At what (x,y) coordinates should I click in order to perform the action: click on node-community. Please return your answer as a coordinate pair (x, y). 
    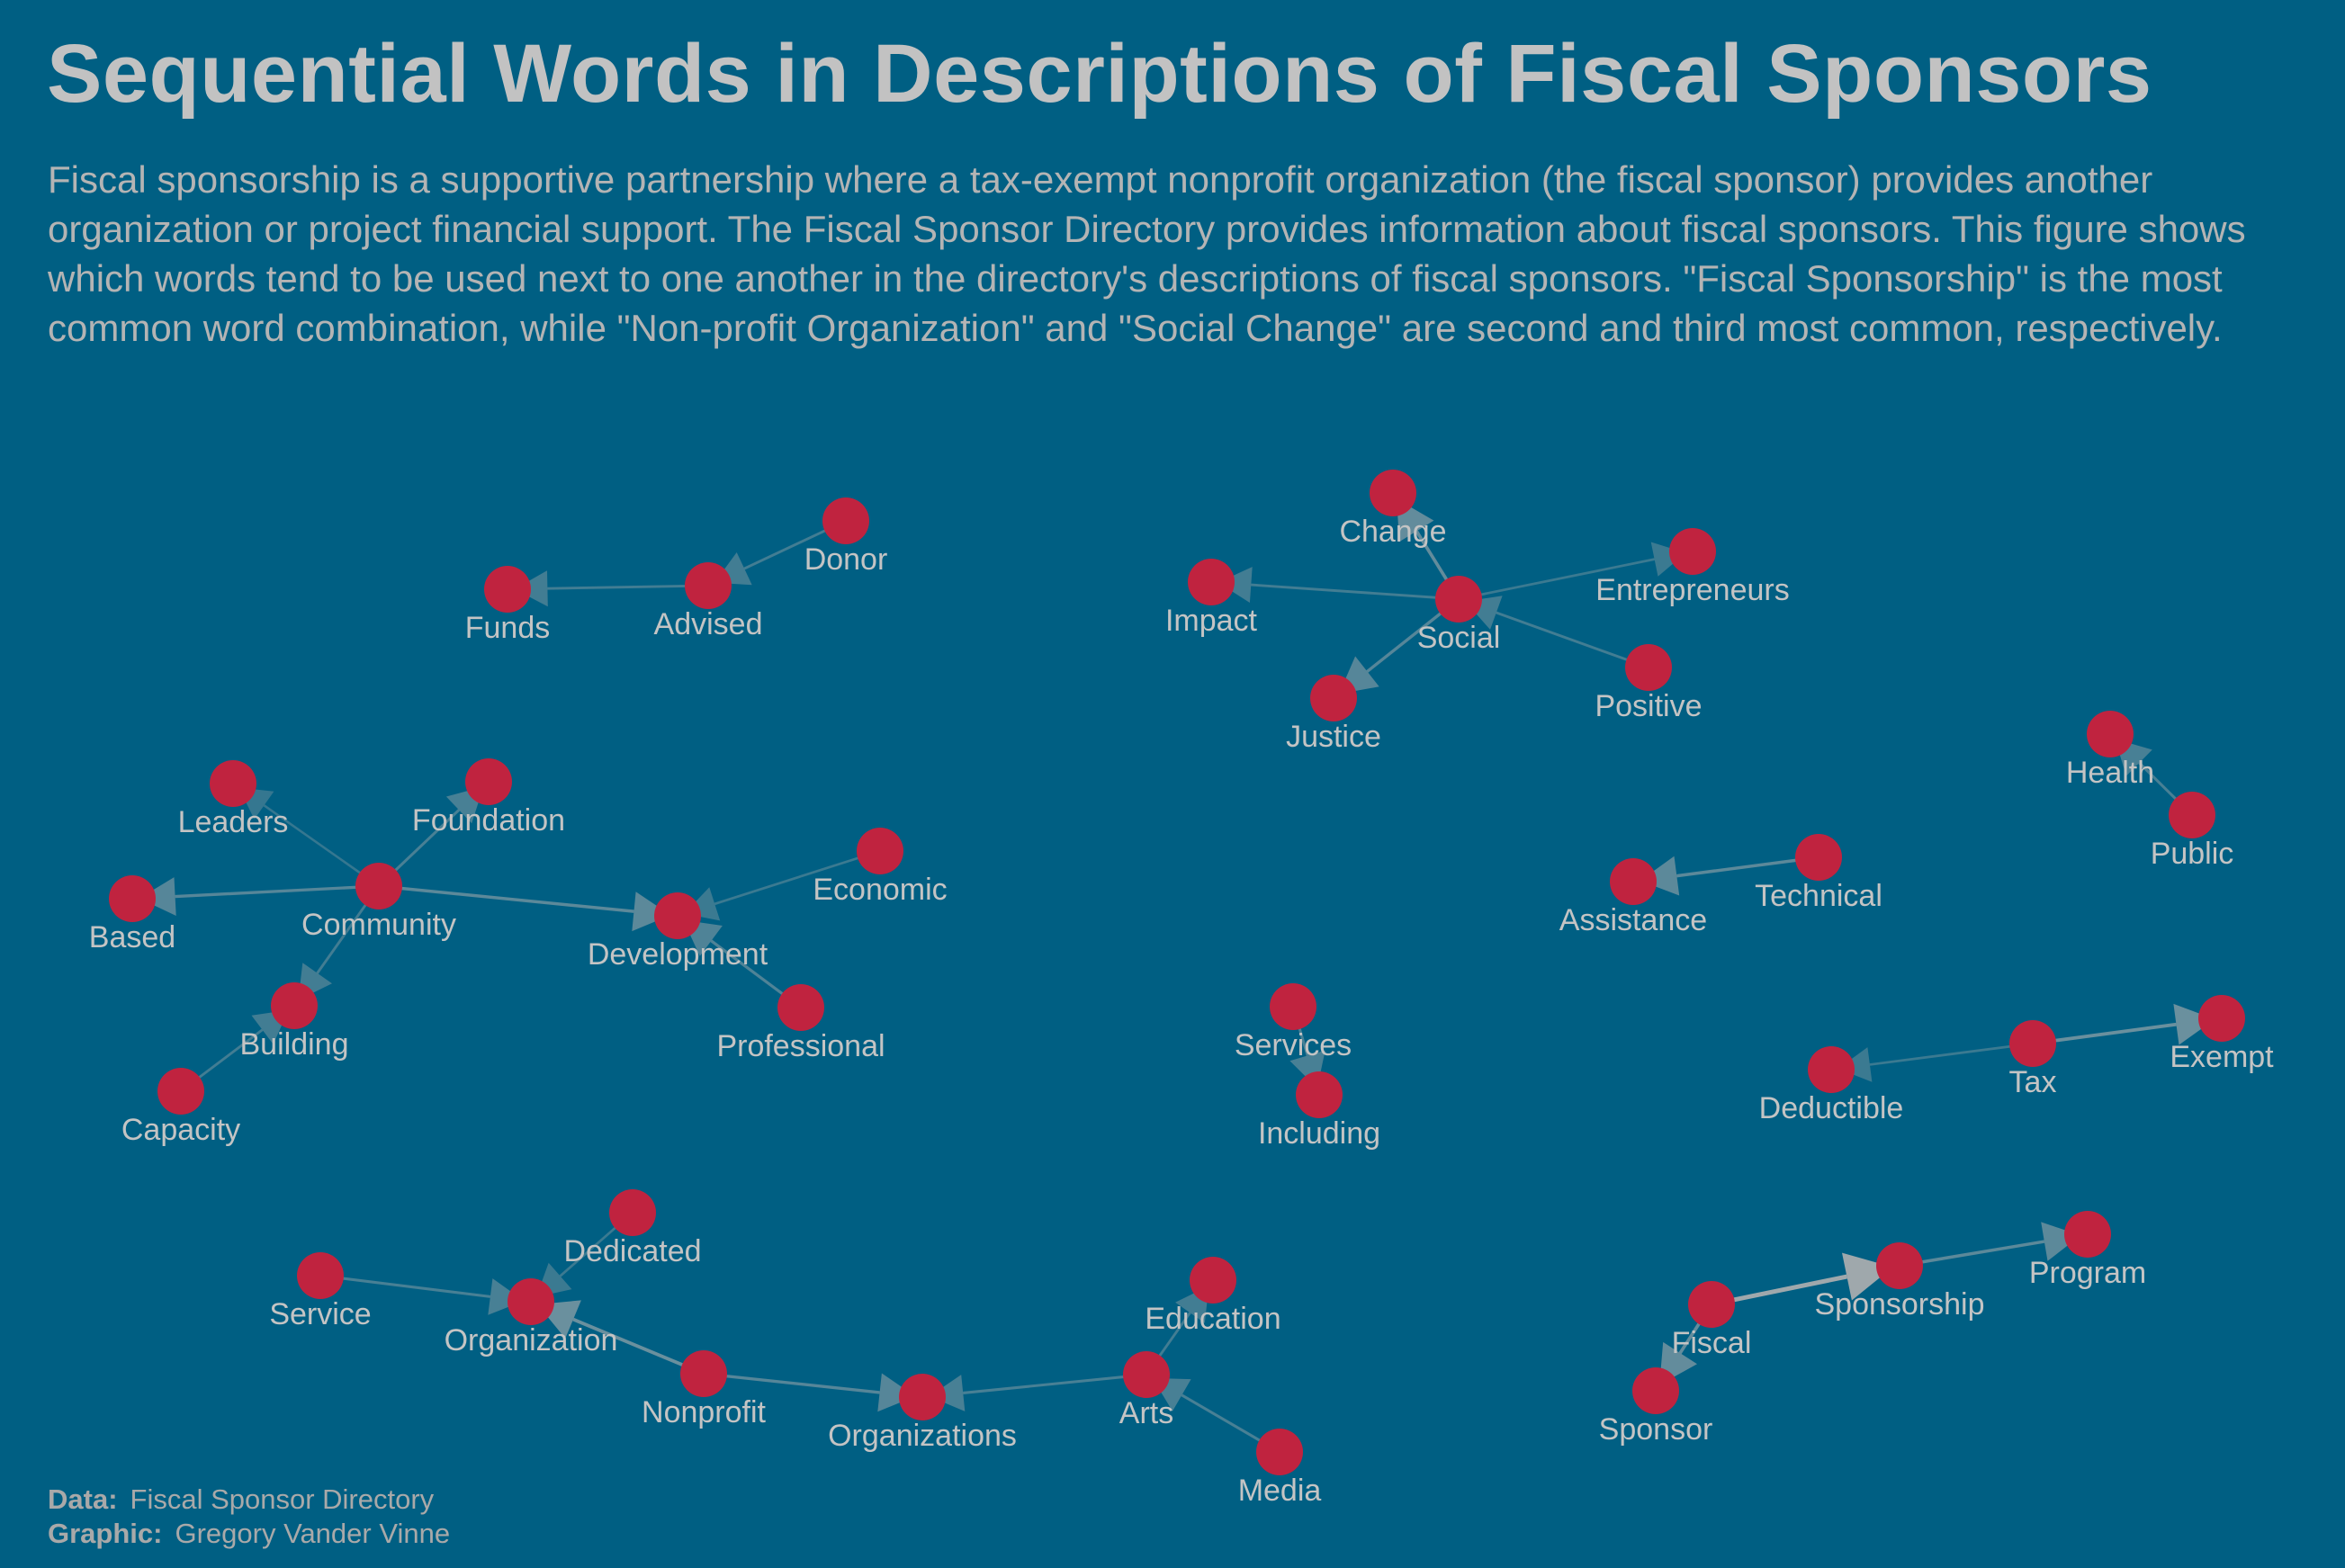
    Looking at the image, I should click on (378, 886).